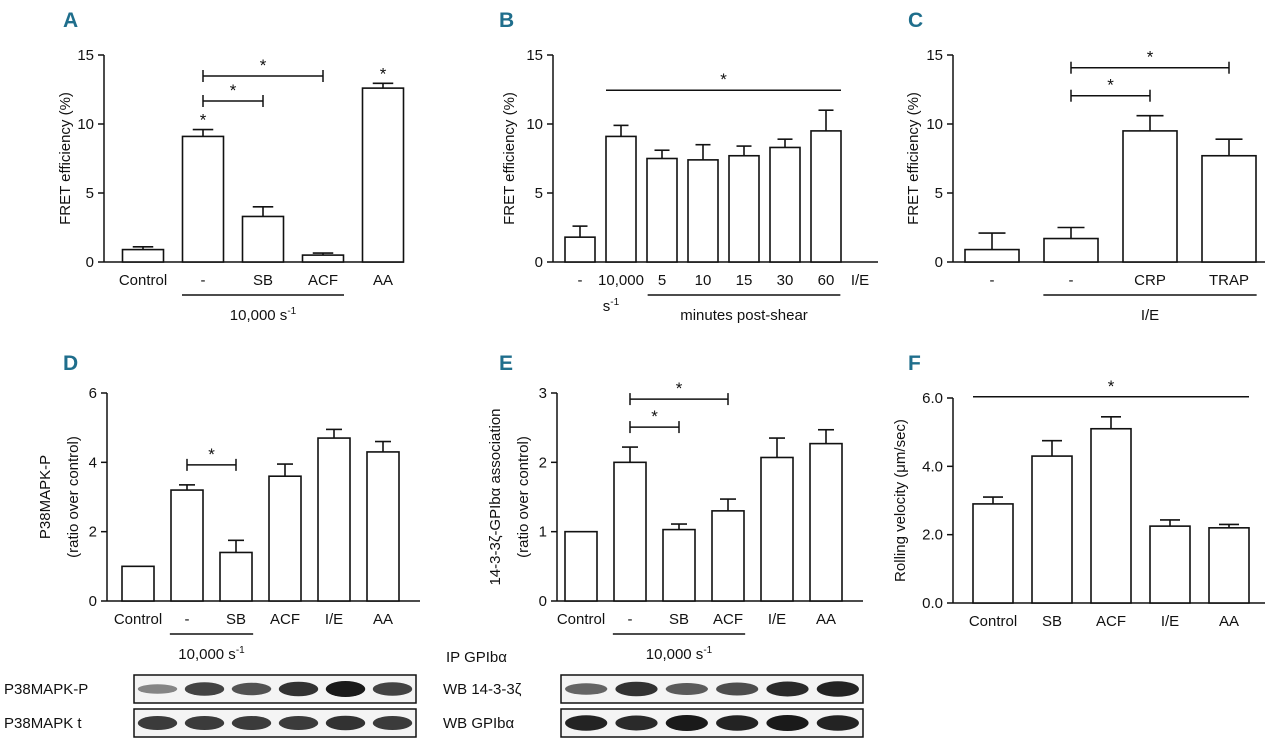  I want to click on panel-e-y-tick-label: 1, so click(543, 532).